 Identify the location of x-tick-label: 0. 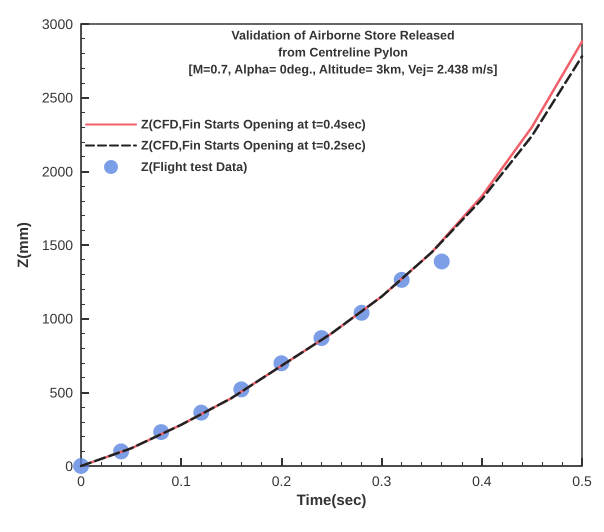
(81, 481).